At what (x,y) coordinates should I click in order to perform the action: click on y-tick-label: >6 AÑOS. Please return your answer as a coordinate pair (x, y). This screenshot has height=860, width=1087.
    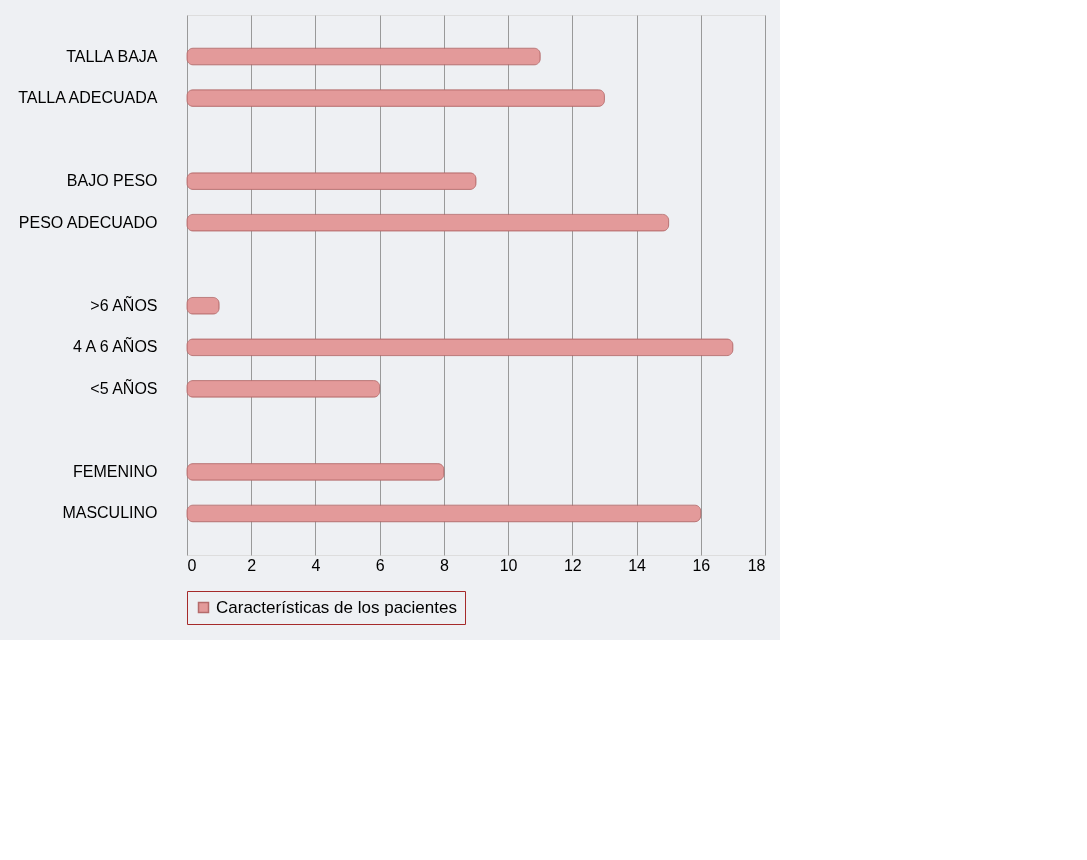
    Looking at the image, I should click on (124, 304).